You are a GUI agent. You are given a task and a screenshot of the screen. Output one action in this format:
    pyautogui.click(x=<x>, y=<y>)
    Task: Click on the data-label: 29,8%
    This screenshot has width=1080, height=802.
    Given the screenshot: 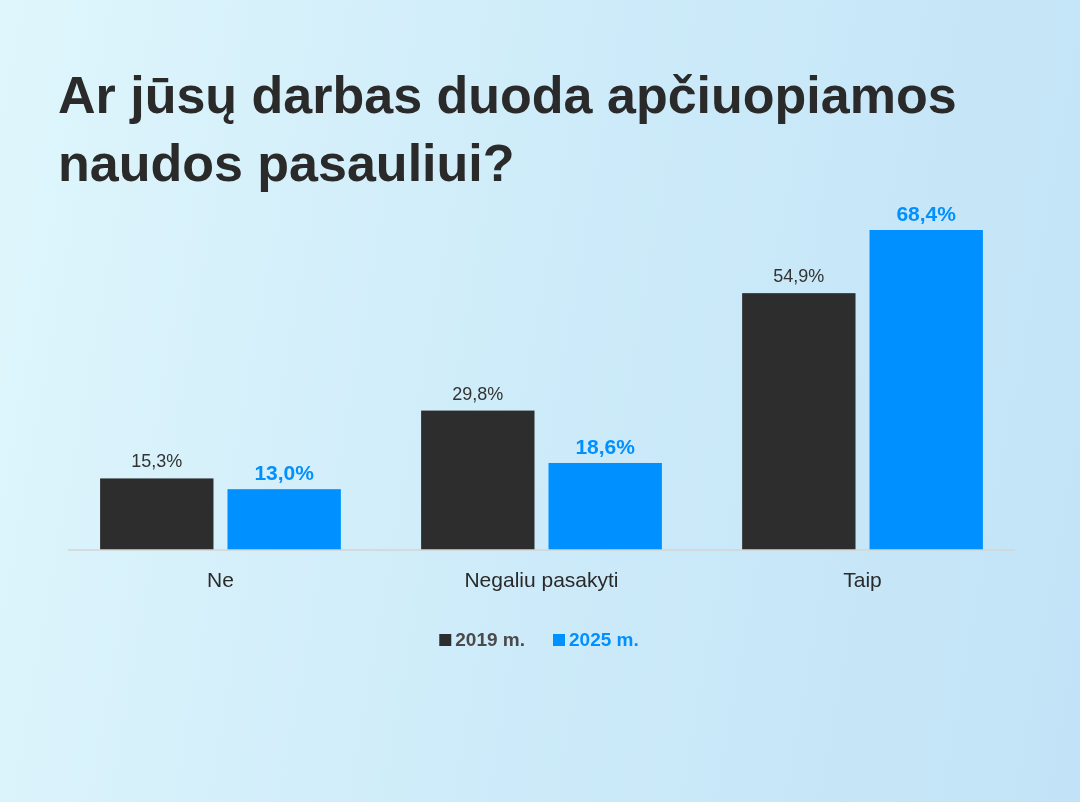 What is the action you would take?
    pyautogui.click(x=478, y=393)
    